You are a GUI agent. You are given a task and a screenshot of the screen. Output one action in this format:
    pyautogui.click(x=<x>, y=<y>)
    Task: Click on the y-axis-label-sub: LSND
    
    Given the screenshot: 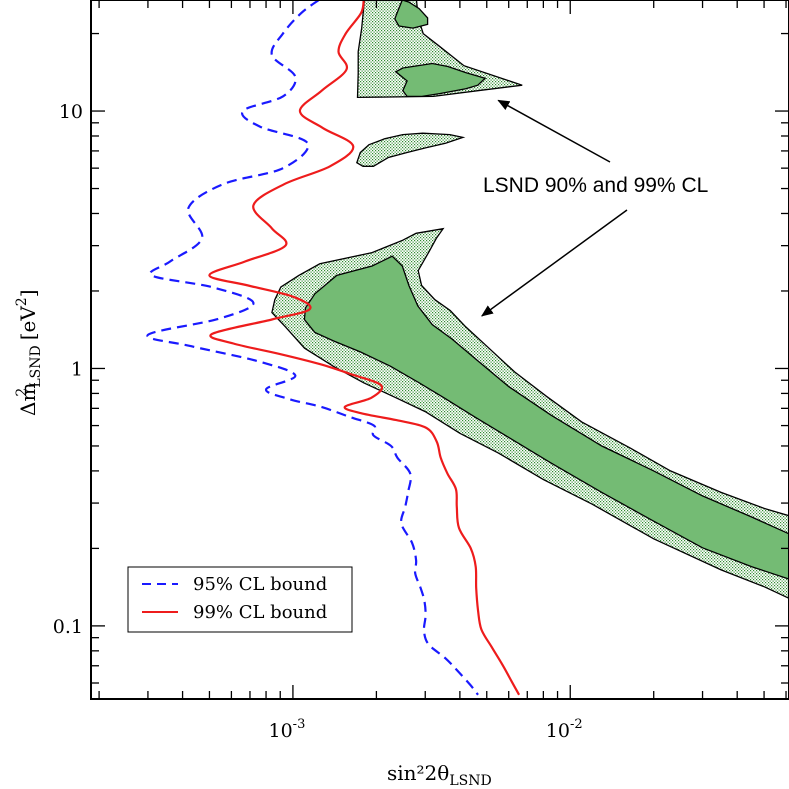 What is the action you would take?
    pyautogui.click(x=36, y=366)
    